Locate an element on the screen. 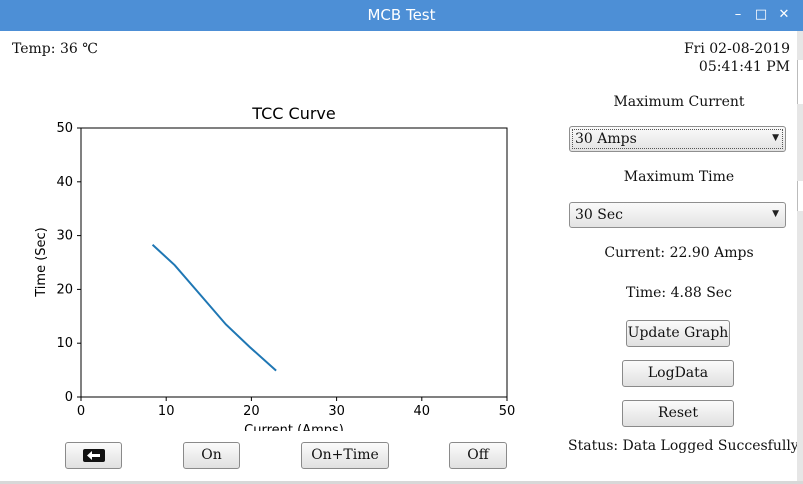 The width and height of the screenshot is (803, 484). x-axis-label: Current (Amps) is located at coordinates (294, 427).